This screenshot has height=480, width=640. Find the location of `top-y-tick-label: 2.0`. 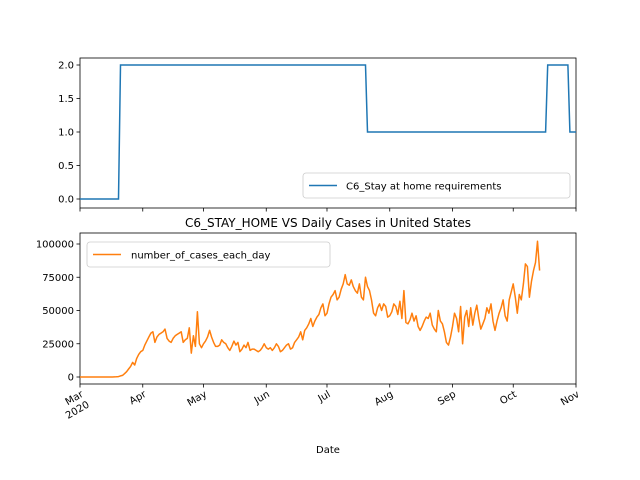

top-y-tick-label: 2.0 is located at coordinates (66, 66).